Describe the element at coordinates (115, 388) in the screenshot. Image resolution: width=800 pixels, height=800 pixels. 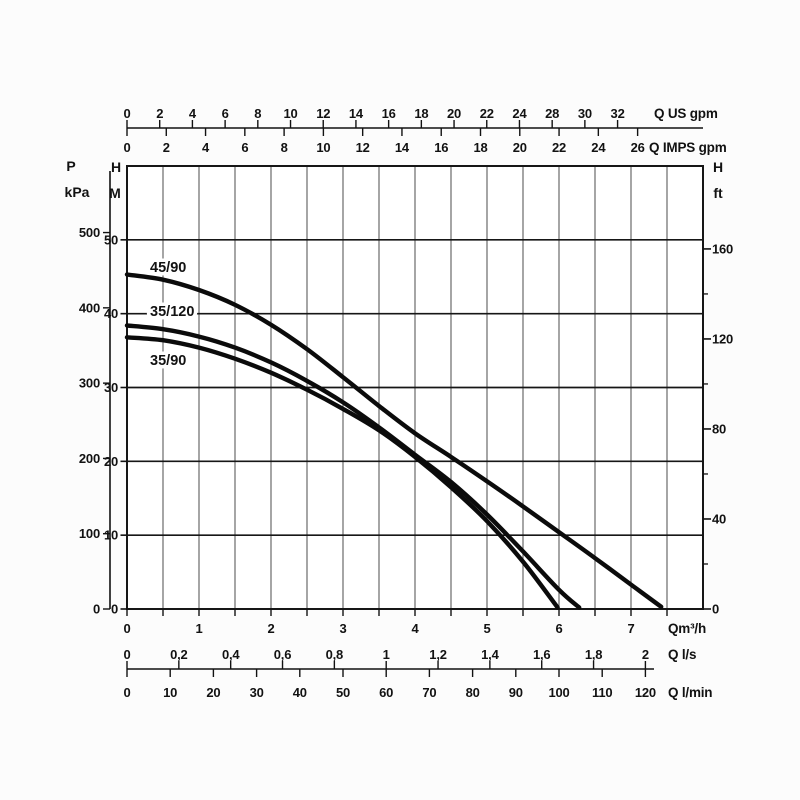
I see `axis-left-m: 50 40 30 20 10 0 HM` at that location.